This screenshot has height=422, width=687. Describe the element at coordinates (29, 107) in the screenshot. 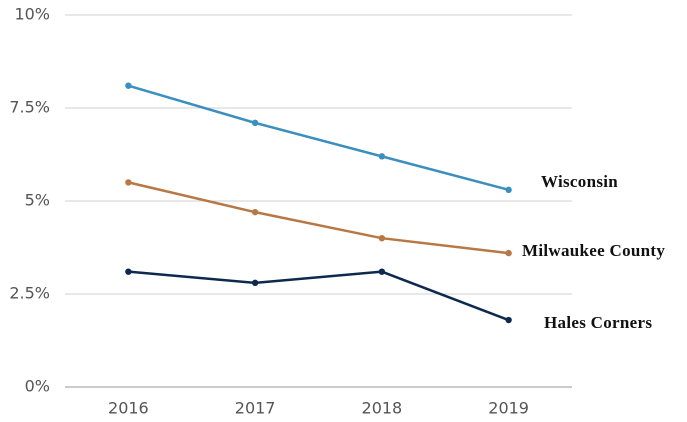

I see `y-tick-label: 7.5%` at that location.